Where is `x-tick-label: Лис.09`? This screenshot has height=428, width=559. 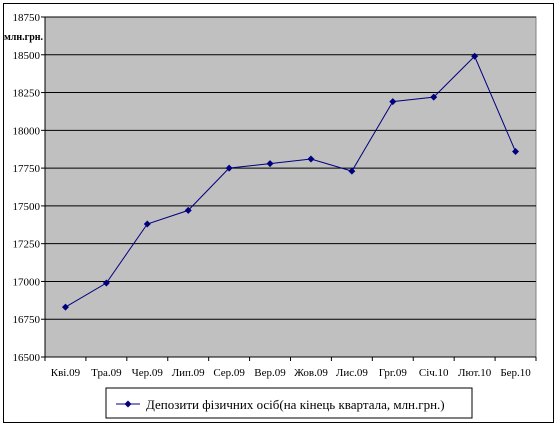
x-tick-label: Лис.09 is located at coordinates (352, 373).